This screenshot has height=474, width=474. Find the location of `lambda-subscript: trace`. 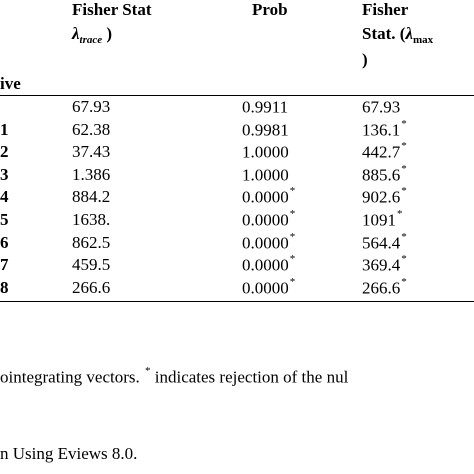

lambda-subscript: trace is located at coordinates (91, 40).